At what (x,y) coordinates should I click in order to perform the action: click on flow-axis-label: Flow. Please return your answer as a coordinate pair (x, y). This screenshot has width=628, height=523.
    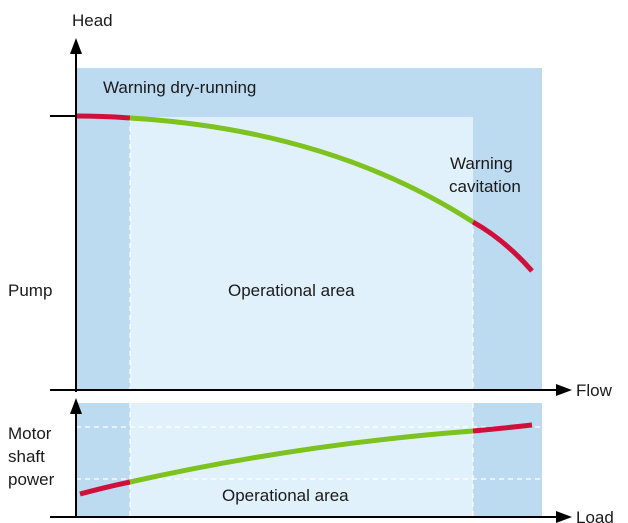
    Looking at the image, I should click on (594, 390).